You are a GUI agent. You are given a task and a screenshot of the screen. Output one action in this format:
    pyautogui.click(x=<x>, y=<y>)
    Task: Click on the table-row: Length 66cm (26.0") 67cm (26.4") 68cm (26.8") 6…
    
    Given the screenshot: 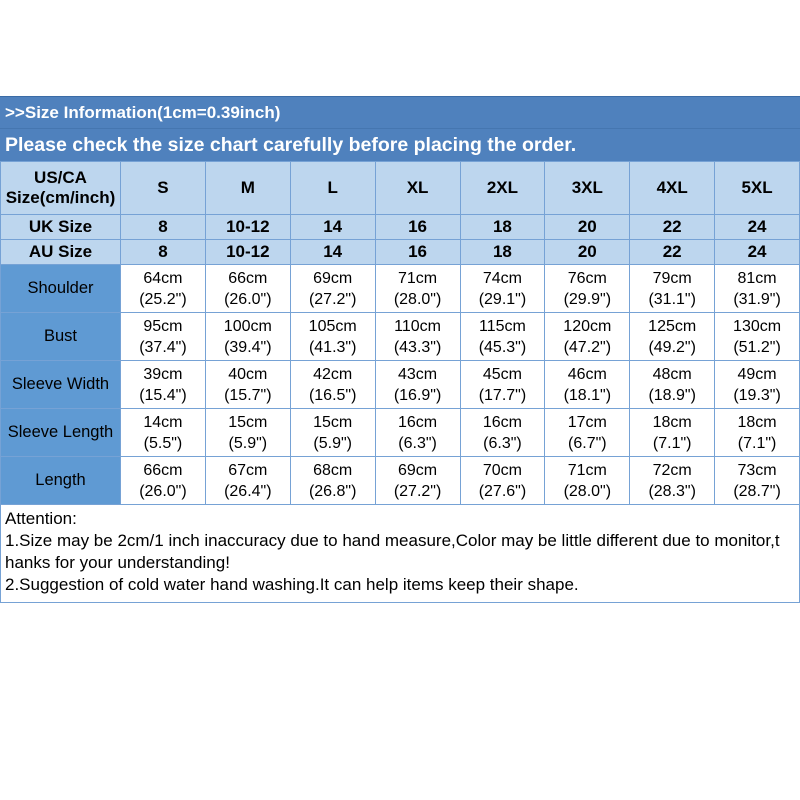 What is the action you would take?
    pyautogui.click(x=400, y=480)
    